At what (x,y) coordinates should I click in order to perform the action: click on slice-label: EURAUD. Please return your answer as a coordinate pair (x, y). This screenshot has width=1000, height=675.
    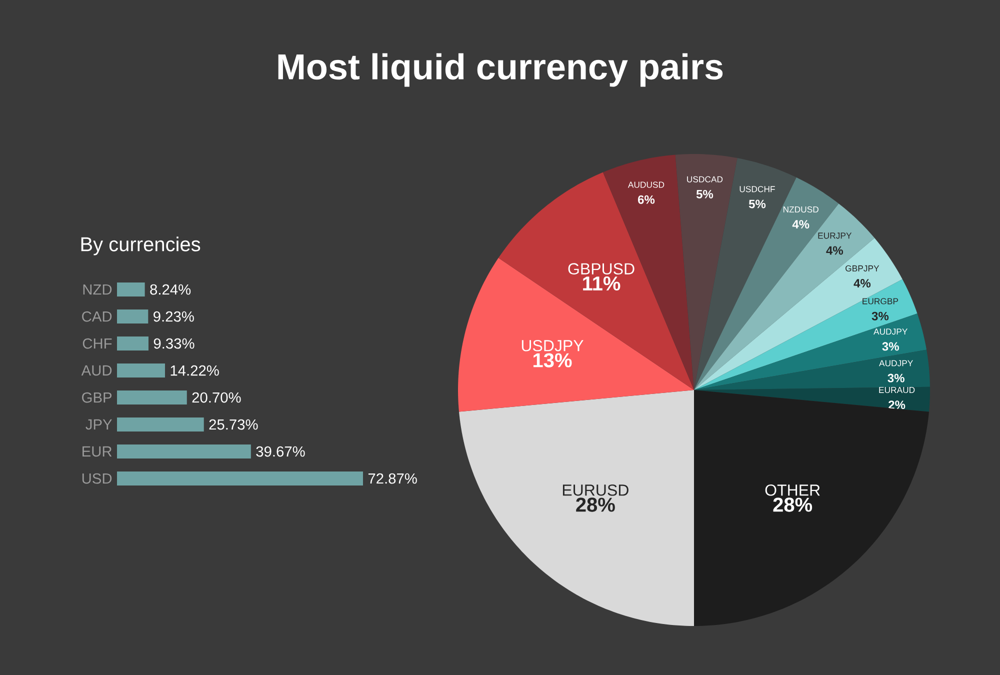
    Looking at the image, I should click on (897, 390).